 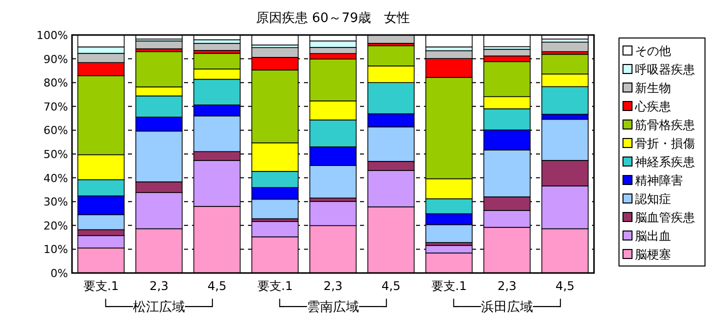 I want to click on legend-label: 脳梗塞, so click(x=653, y=255).